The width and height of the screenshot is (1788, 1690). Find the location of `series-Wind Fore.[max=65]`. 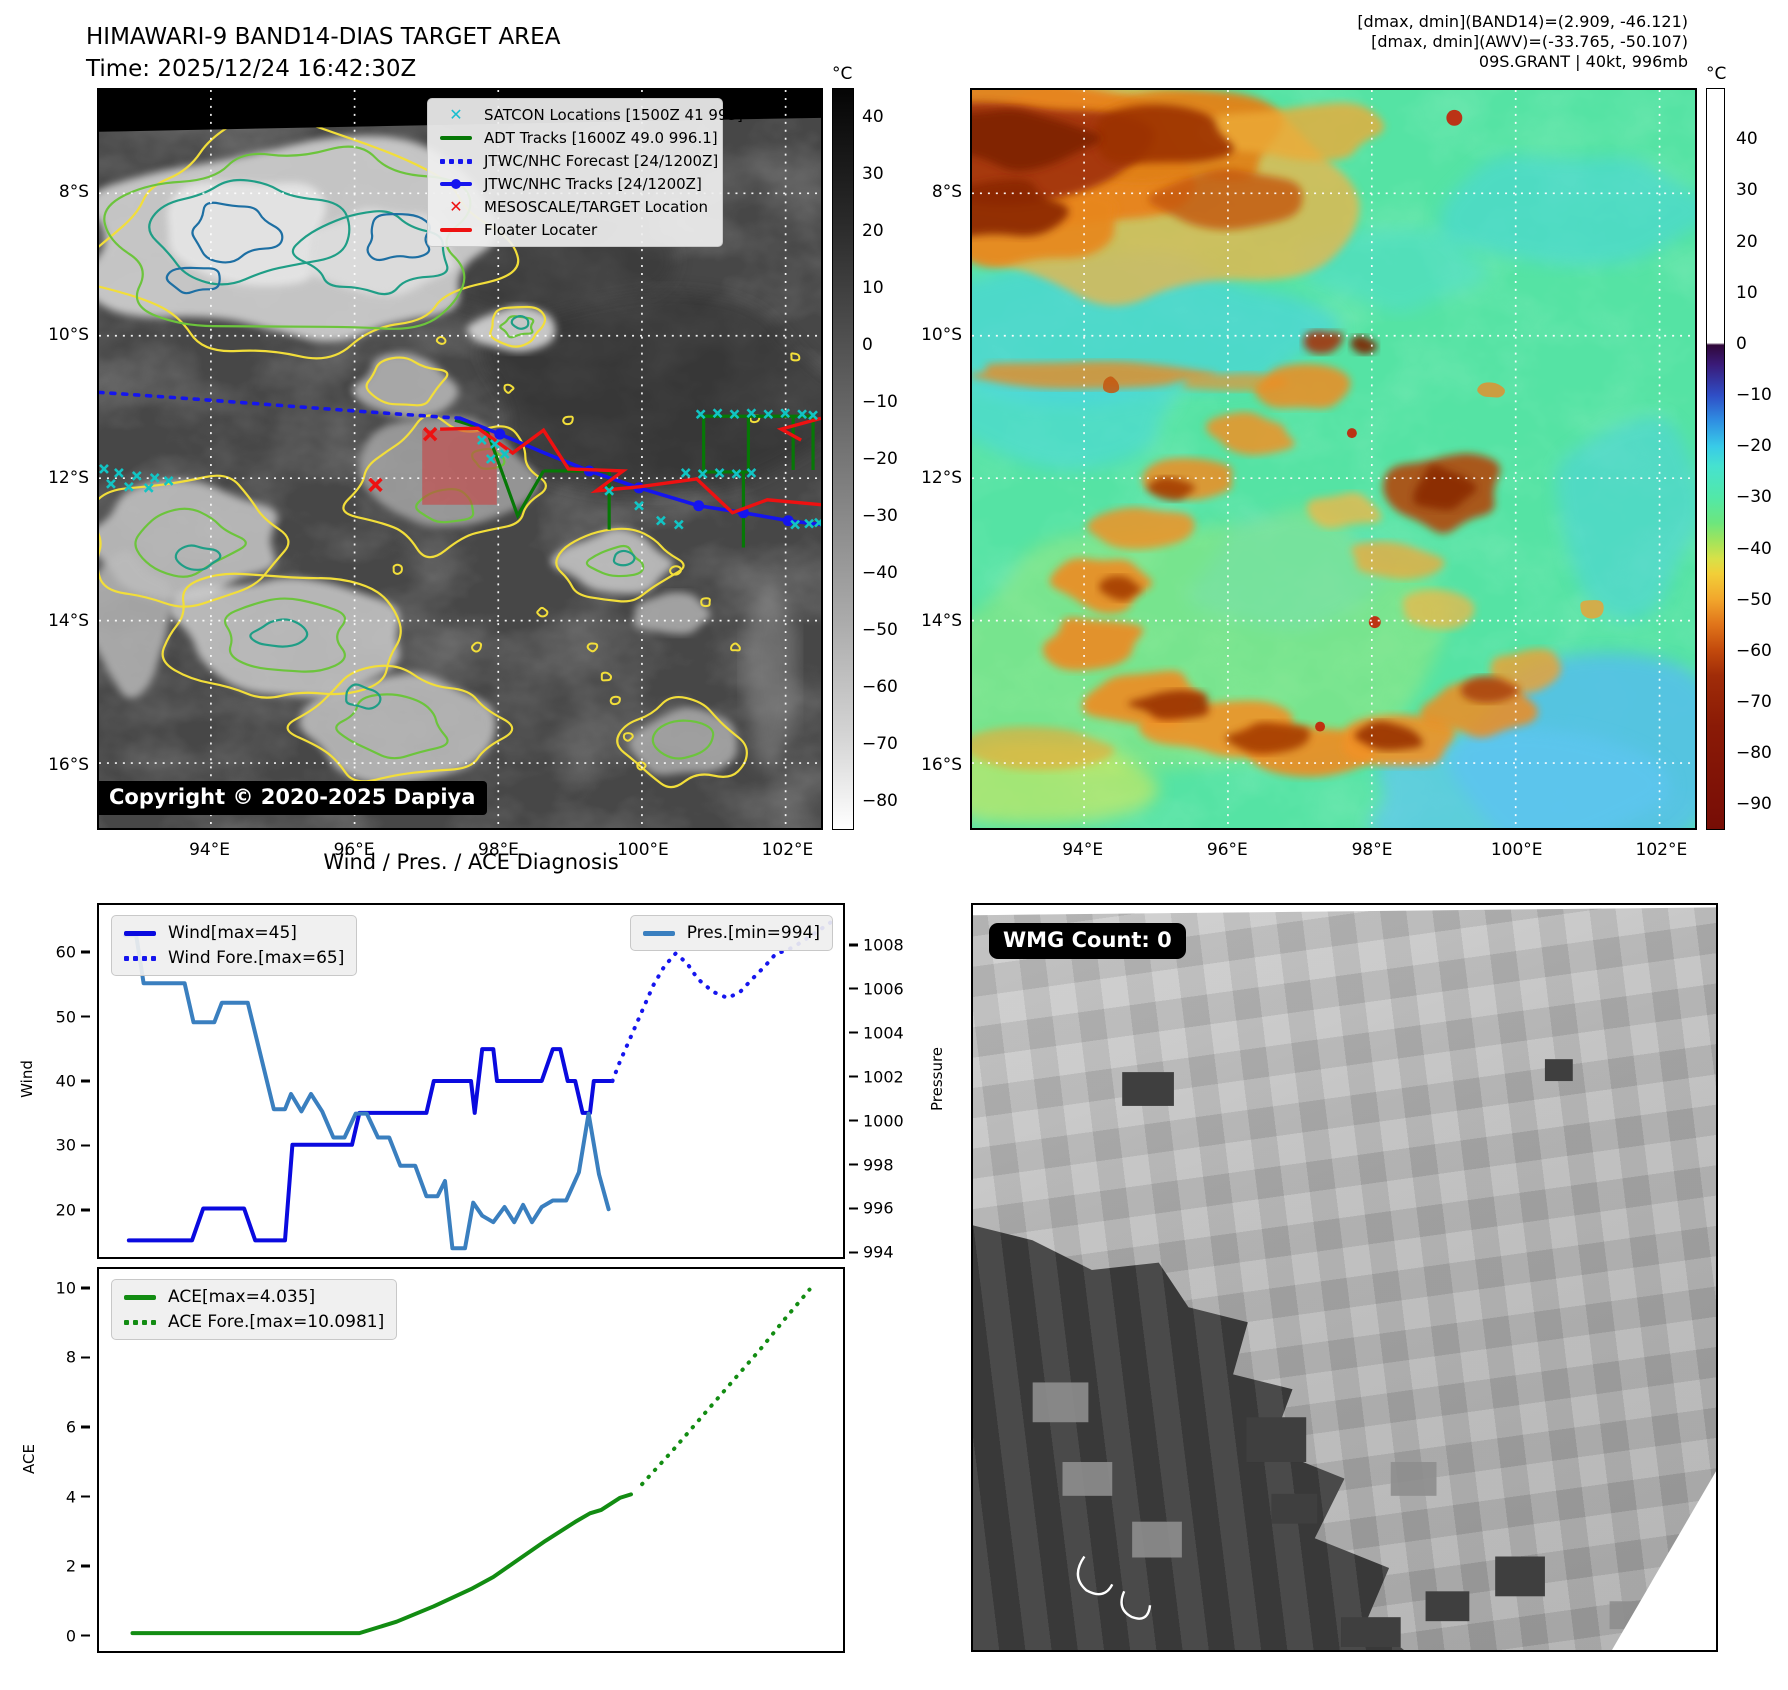

series-Wind Fore.[max=65] is located at coordinates (722, 1001).